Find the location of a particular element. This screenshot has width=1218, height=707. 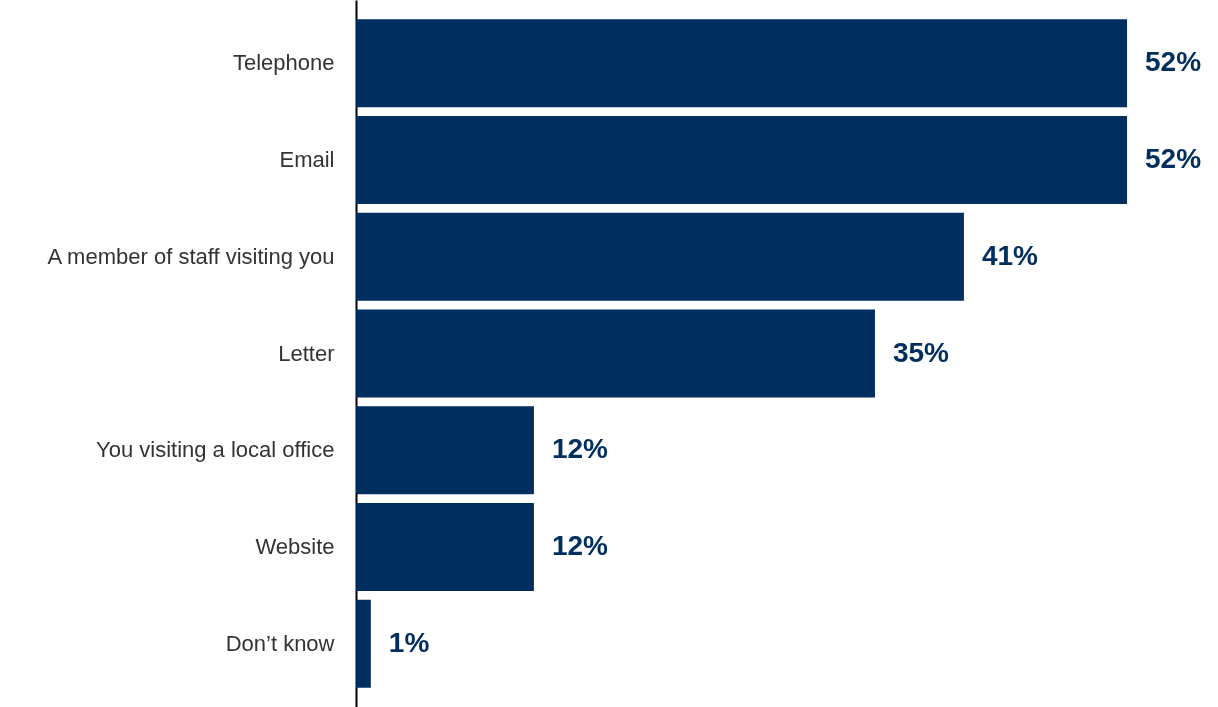

y-tick-label: Letter is located at coordinates (306, 353).